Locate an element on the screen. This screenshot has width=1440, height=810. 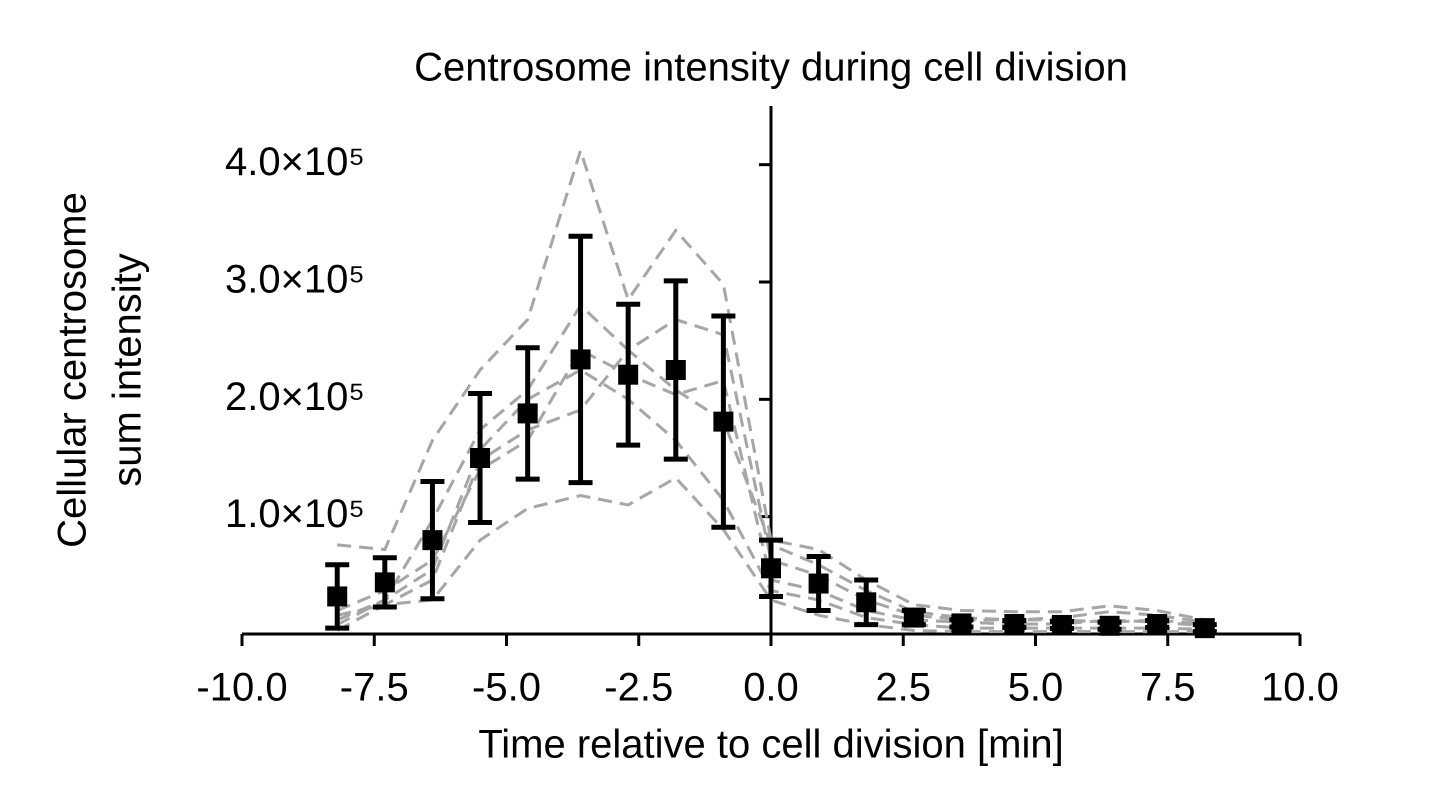
x-tick-label: -2.5 is located at coordinates (638, 688).